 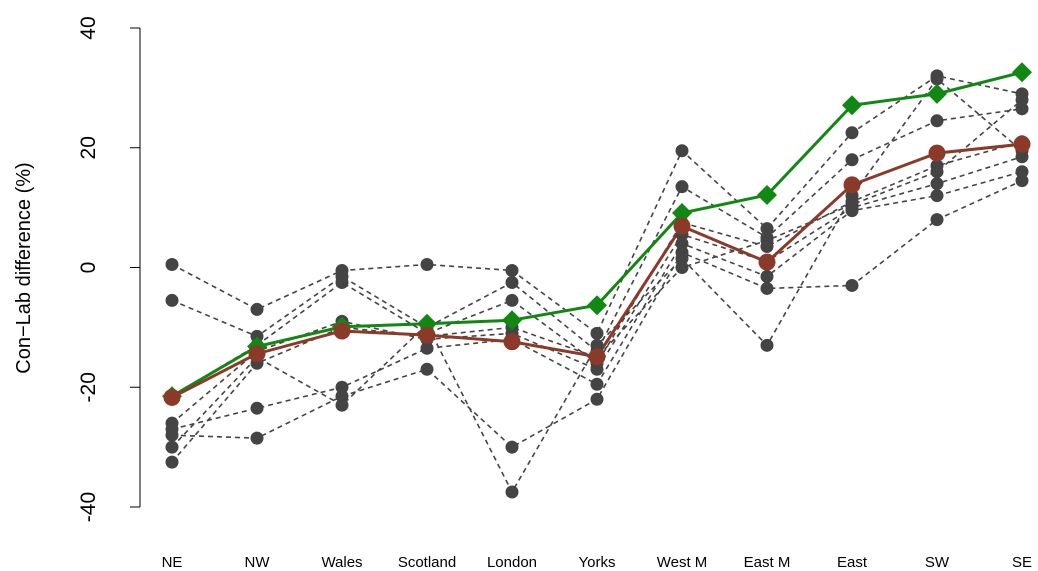 What do you see at coordinates (172, 562) in the screenshot?
I see `x-tick-label: NE` at bounding box center [172, 562].